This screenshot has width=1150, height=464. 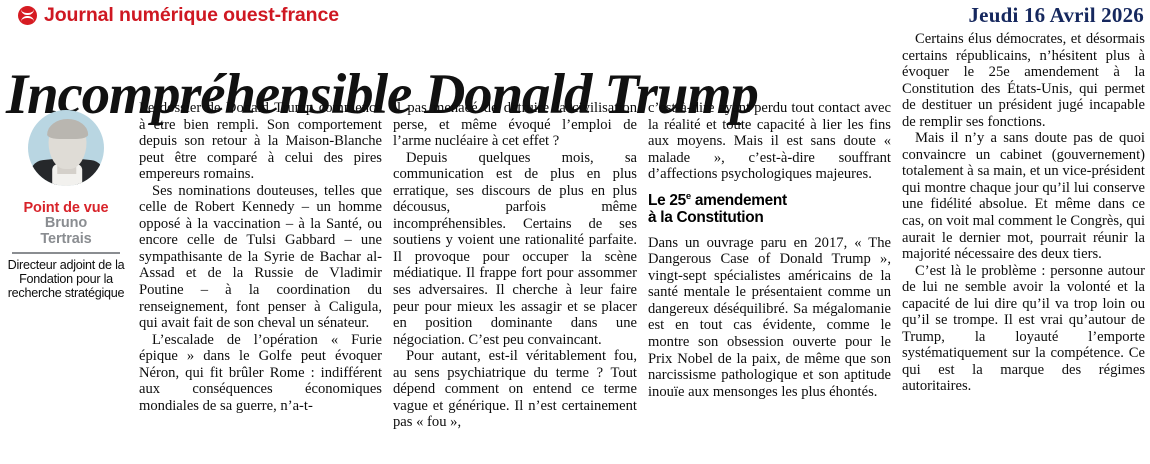 I want to click on ouest-france-swirl-logo-icon, so click(x=27, y=15).